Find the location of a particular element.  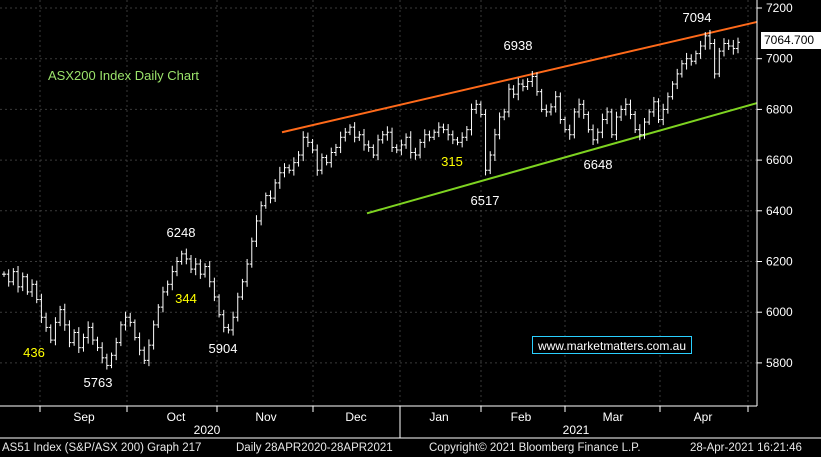

annotation-label: 6938 is located at coordinates (518, 45).